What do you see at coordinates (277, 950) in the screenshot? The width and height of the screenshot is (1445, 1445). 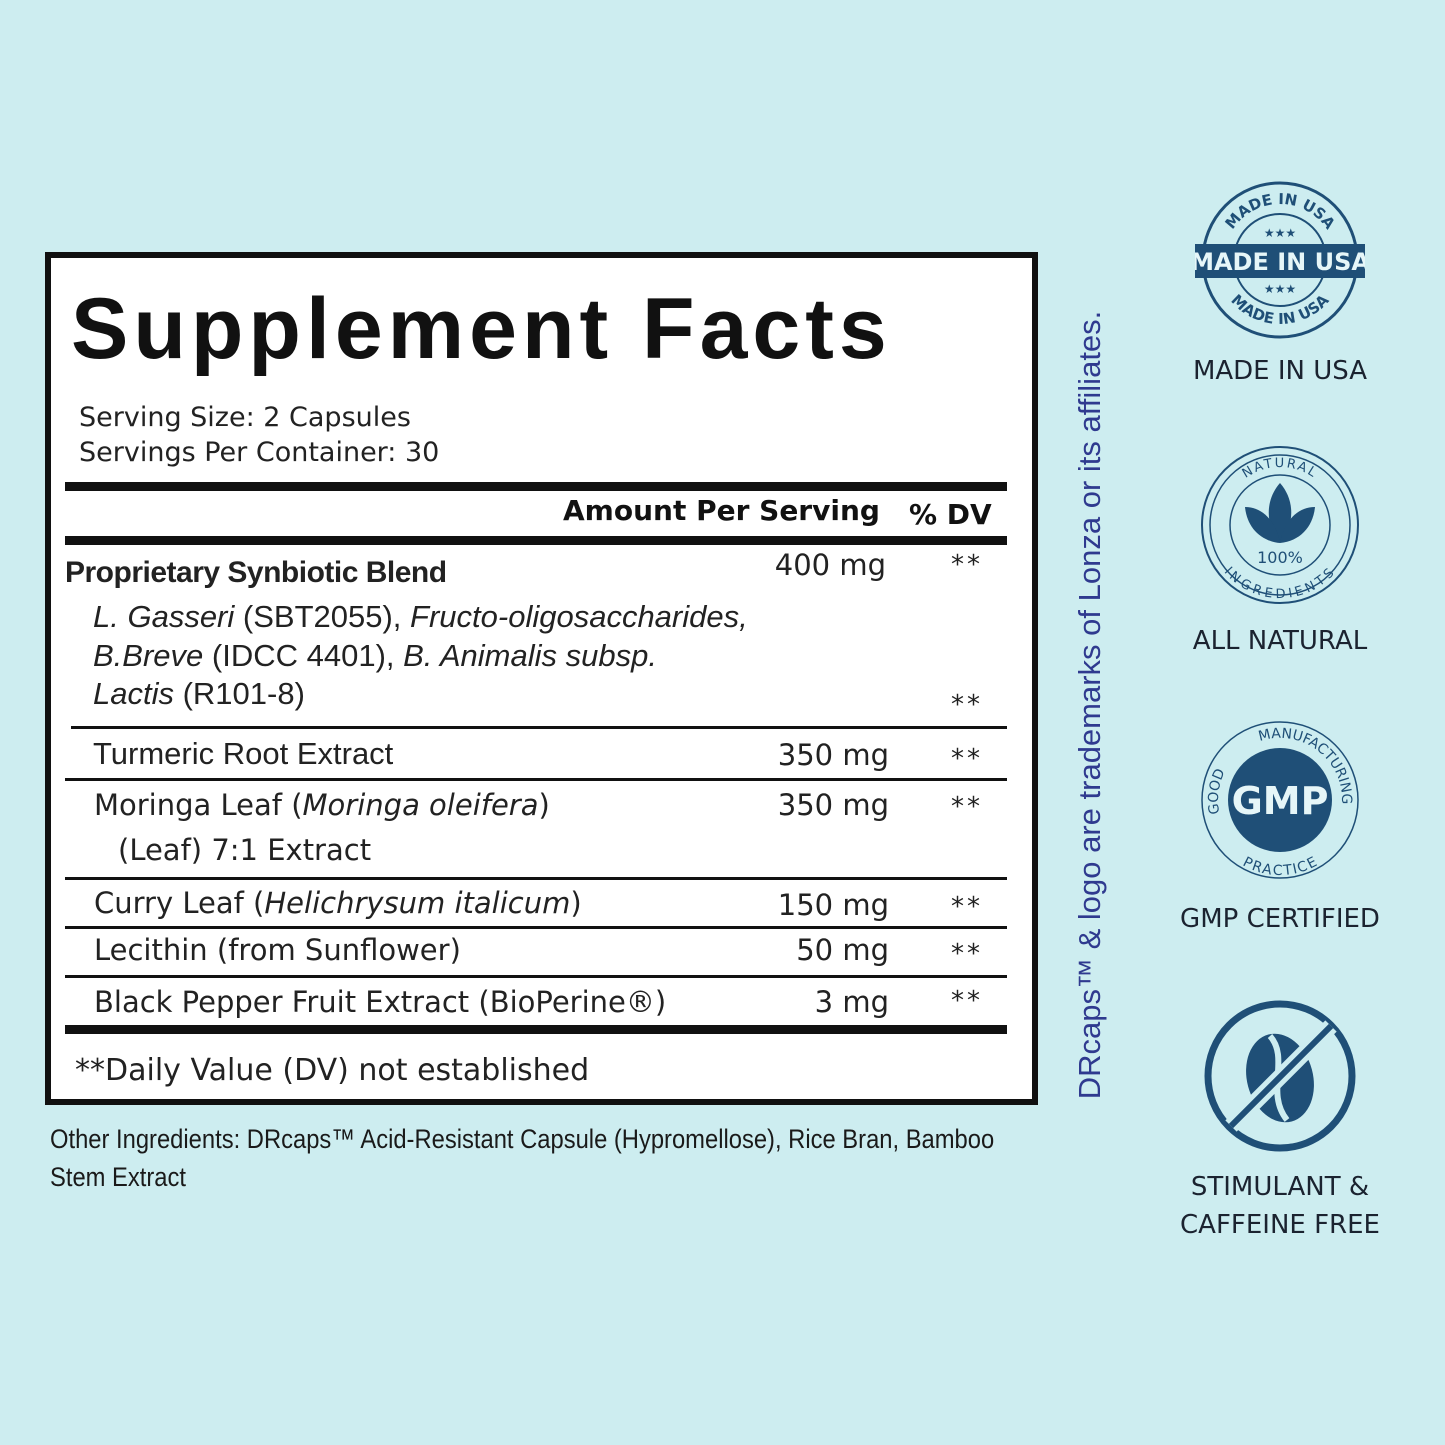 I see `ingredient-name: Lecithin (from Sunflower)` at bounding box center [277, 950].